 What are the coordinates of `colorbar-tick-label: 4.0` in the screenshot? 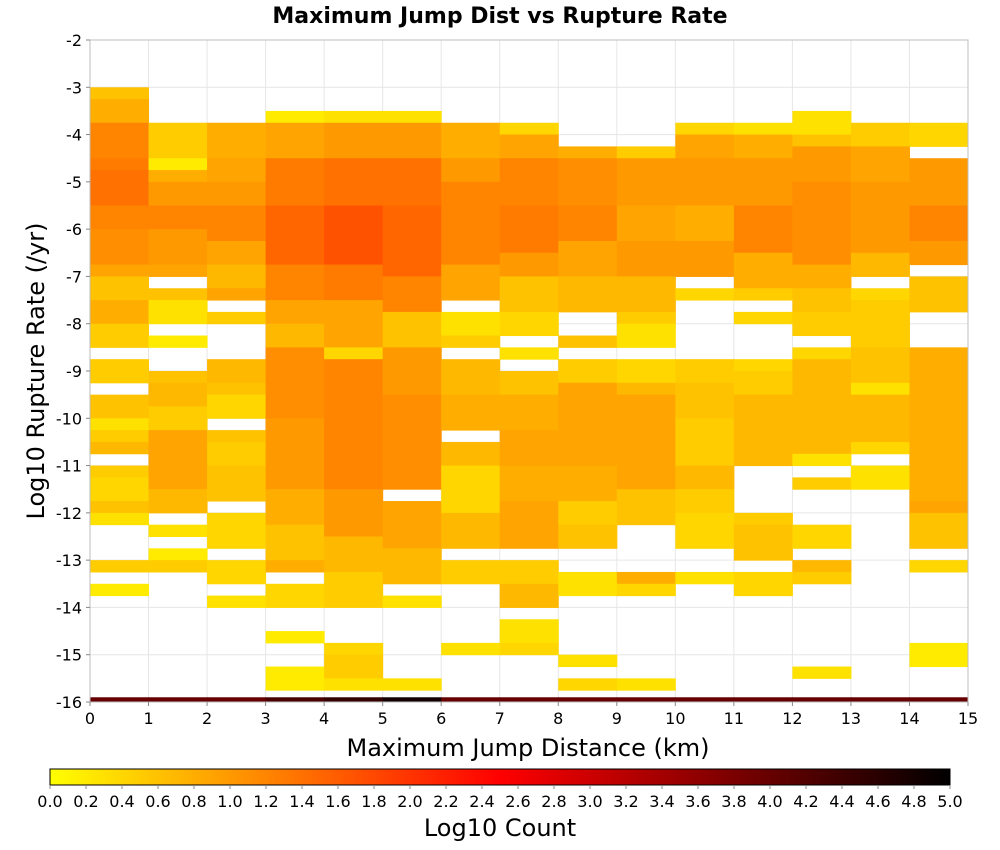 It's located at (769, 801).